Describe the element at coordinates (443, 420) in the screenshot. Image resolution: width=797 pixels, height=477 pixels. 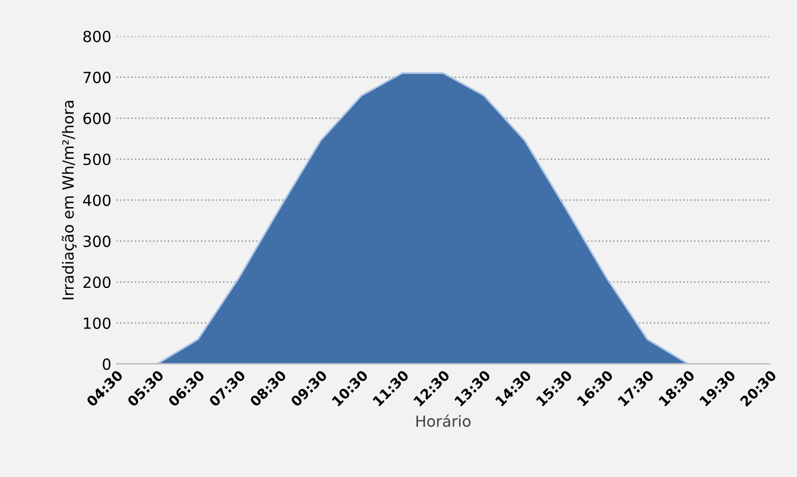
I see `x-axis-title: Horário` at that location.